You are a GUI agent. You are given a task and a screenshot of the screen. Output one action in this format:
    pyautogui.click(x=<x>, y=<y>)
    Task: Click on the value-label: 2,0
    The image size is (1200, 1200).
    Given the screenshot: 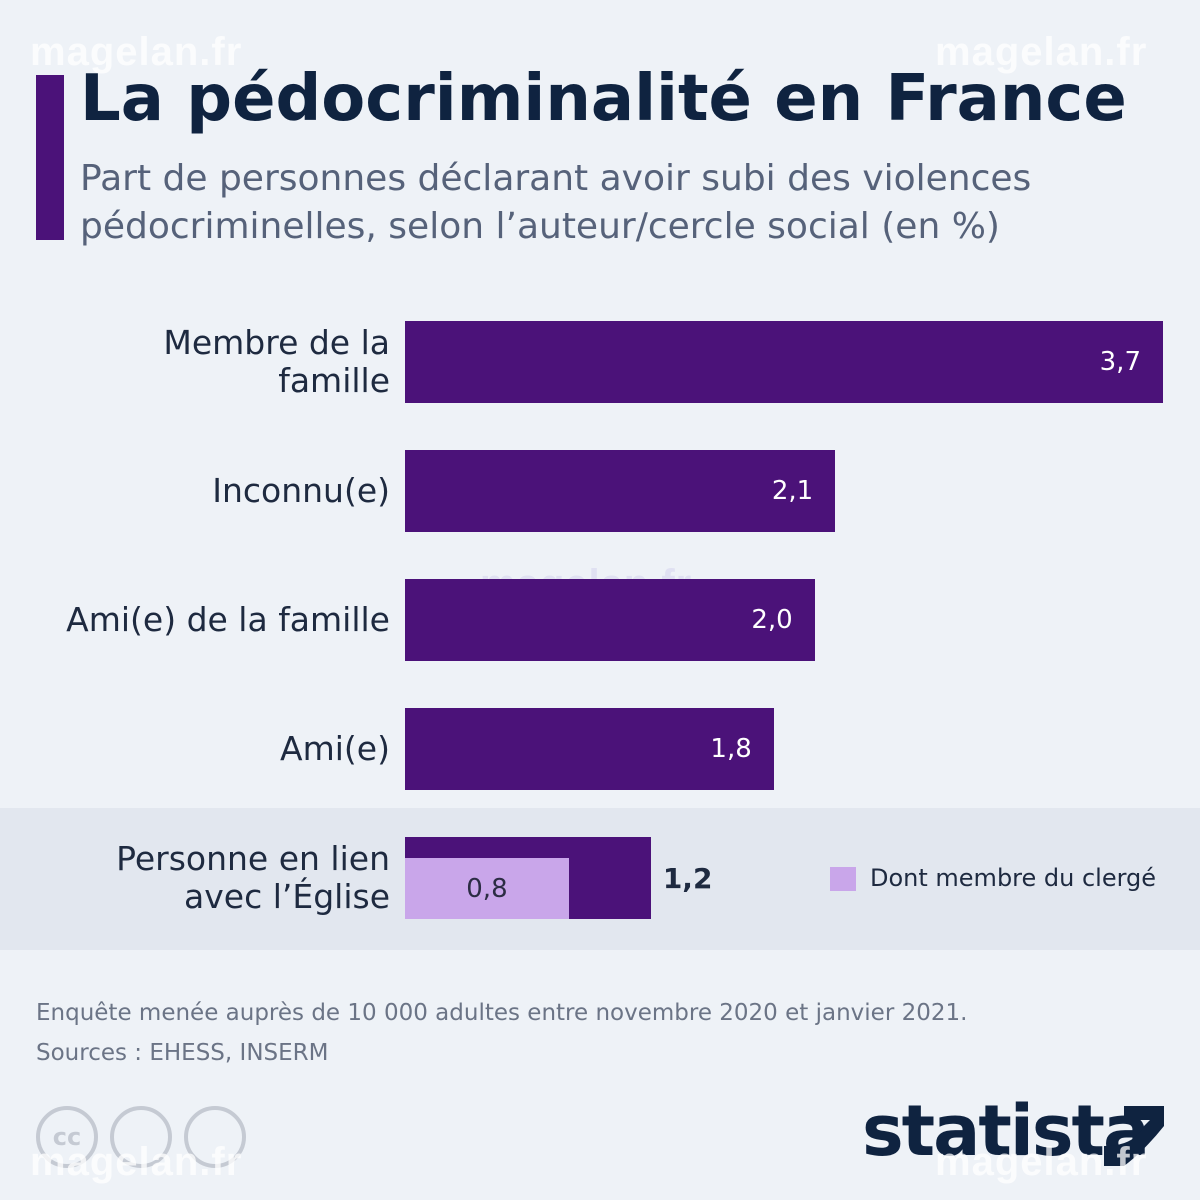 What is the action you would take?
    pyautogui.click(x=772, y=620)
    